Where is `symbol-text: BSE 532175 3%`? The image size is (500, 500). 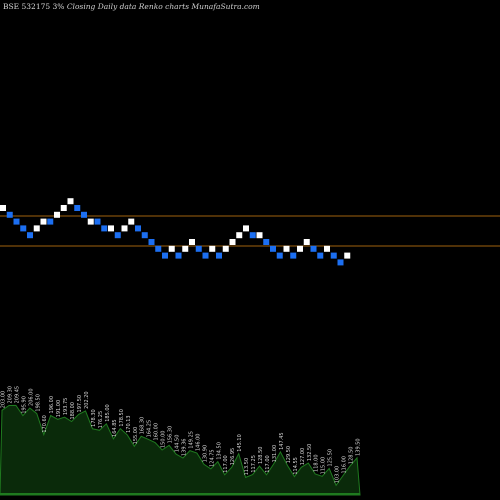
symbol-text: BSE 532175 3% is located at coordinates (34, 6).